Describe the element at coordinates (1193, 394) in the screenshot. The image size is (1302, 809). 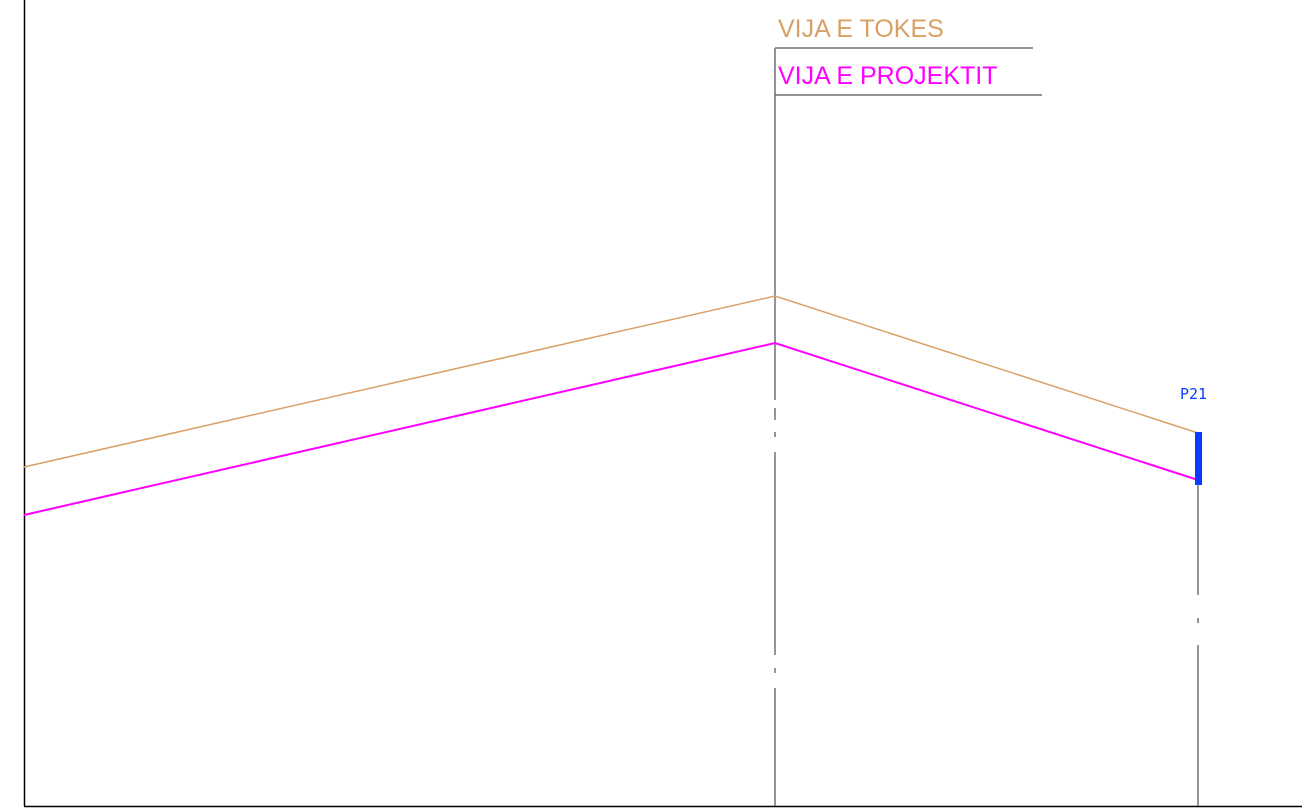
I see `point-label-p21: P21` at that location.